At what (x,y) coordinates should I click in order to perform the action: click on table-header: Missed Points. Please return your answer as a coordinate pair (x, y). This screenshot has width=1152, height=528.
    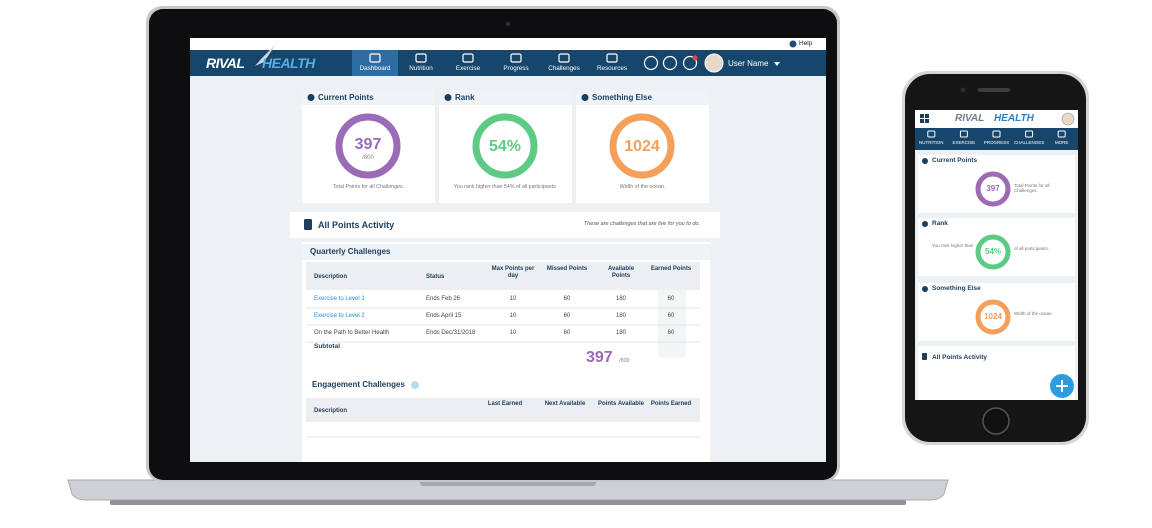
    Looking at the image, I should click on (567, 269).